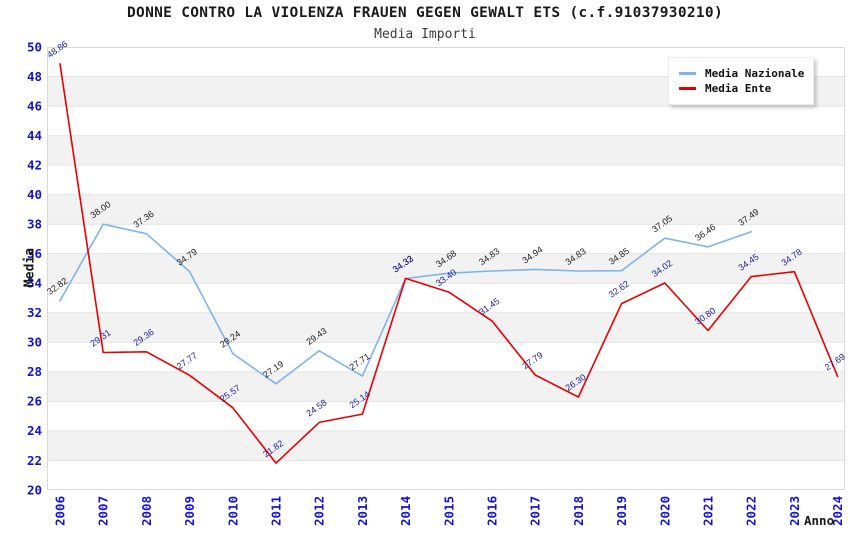  Describe the element at coordinates (34, 401) in the screenshot. I see `svg-text: 26` at that location.